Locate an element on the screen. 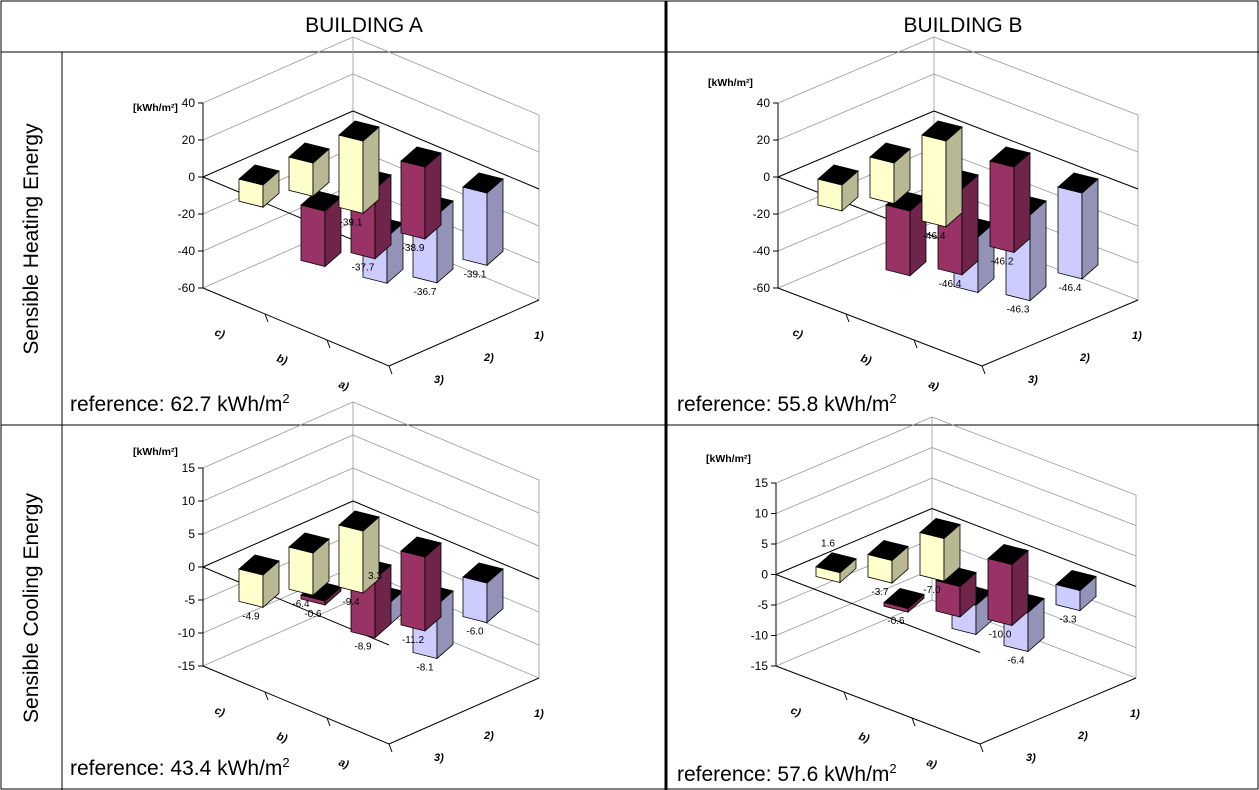 The width and height of the screenshot is (1259, 790). row-label-heating: Sensible Heating Energy is located at coordinates (32, 239).